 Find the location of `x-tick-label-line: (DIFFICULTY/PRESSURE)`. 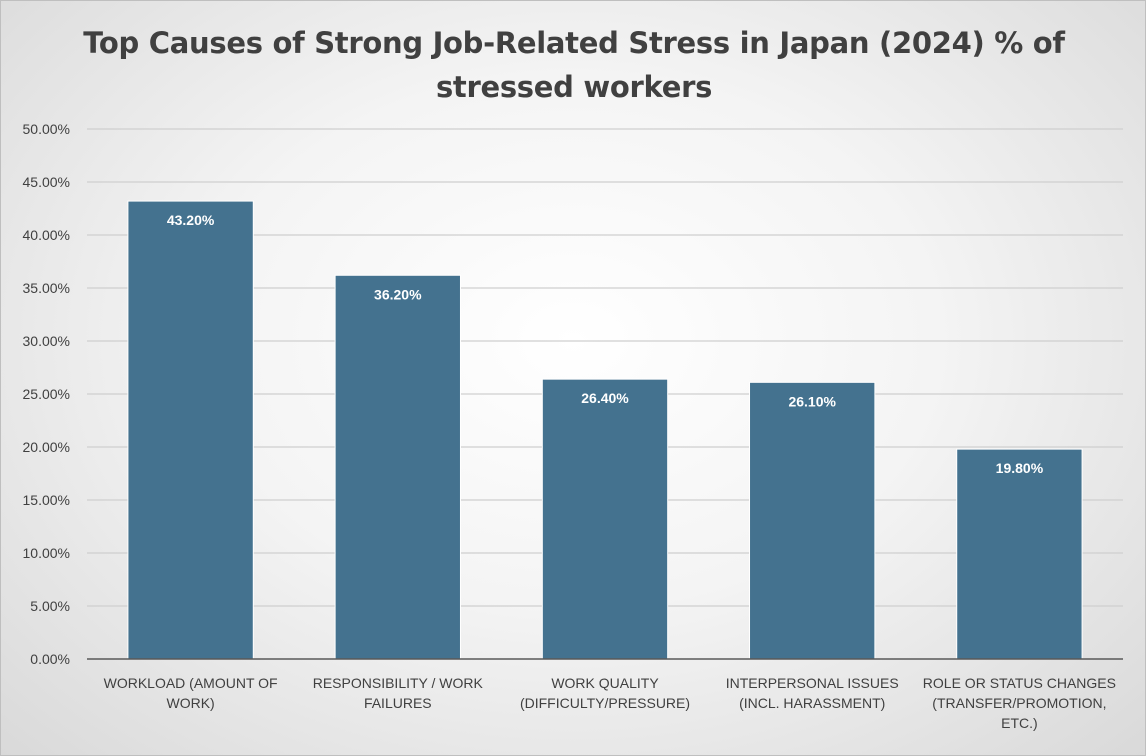

x-tick-label-line: (DIFFICULTY/PRESSURE) is located at coordinates (605, 703).